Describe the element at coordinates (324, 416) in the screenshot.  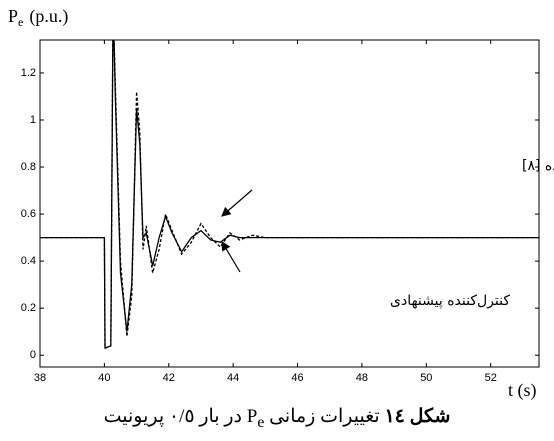
I see `caption-text: تغییرات زمانی` at that location.